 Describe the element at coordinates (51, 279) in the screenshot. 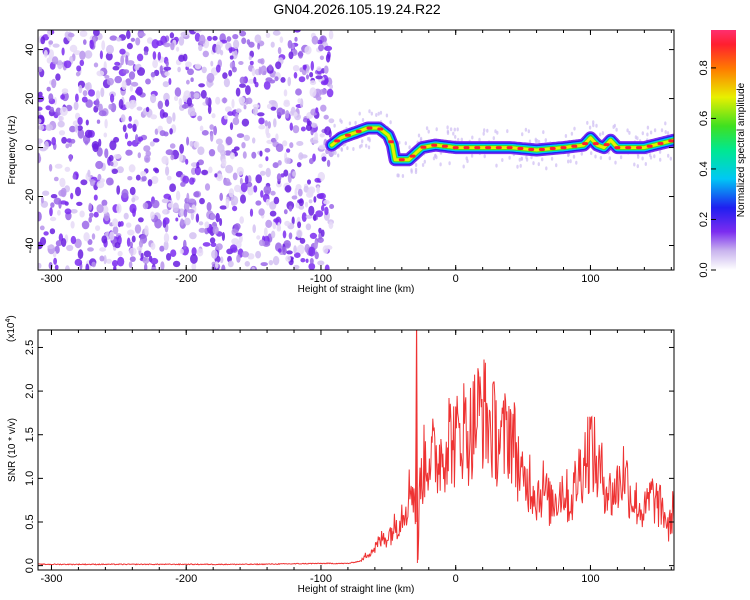

I see `x-tick-label: -300` at that location.